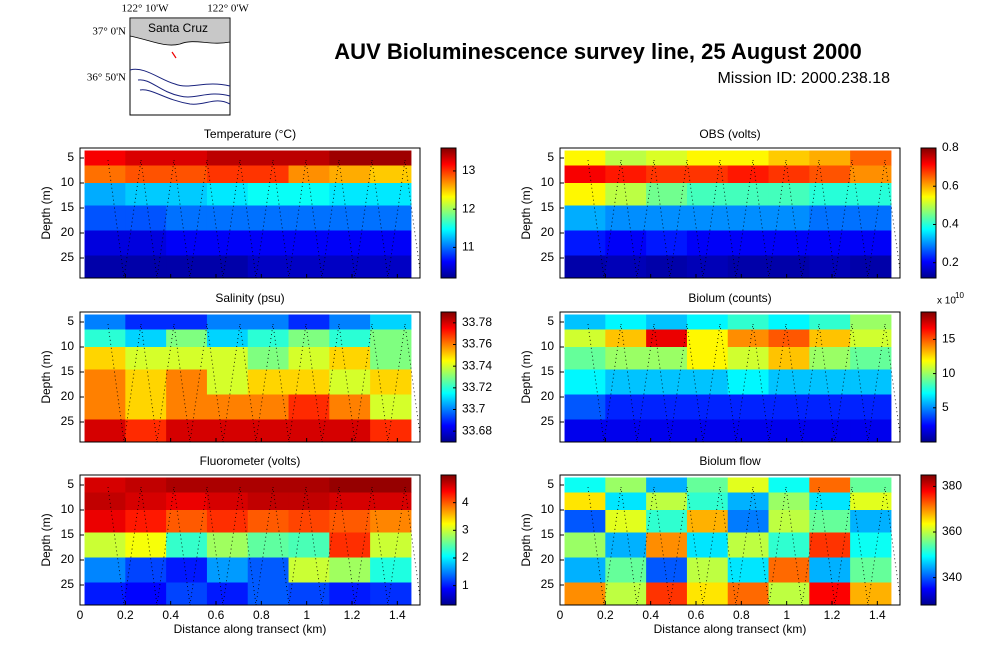  I want to click on panel-title: Biolum (counts), so click(729, 298).